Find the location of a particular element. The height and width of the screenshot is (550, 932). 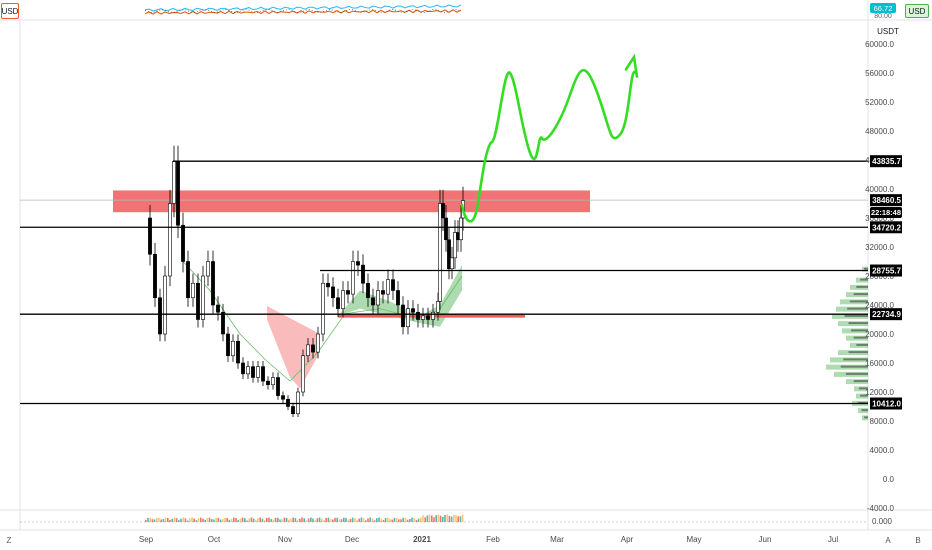

auto-scale-button: A is located at coordinates (888, 540).